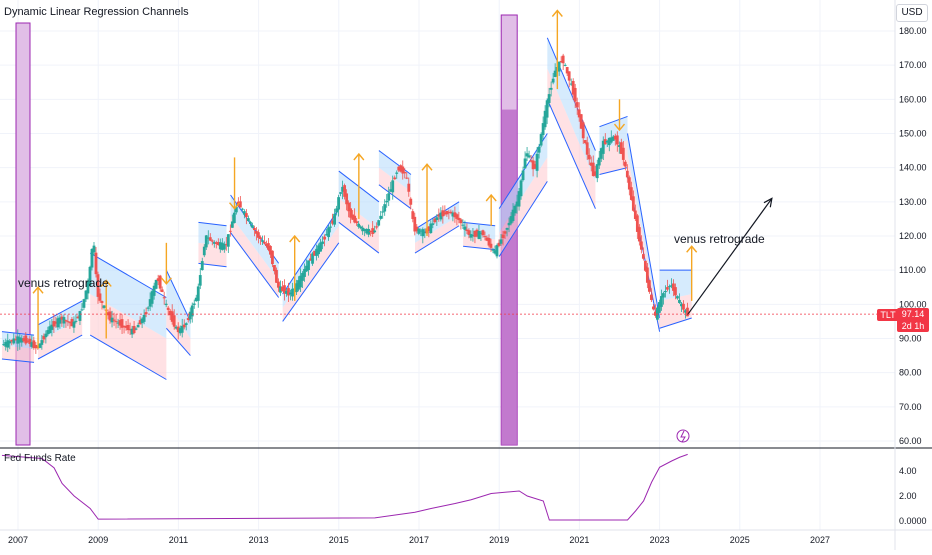 The image size is (932, 555). I want to click on channel-lower-line, so click(60, 347).